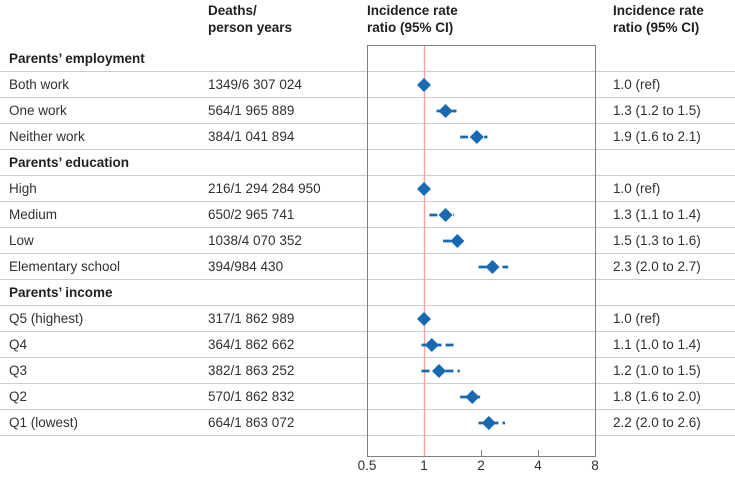 The height and width of the screenshot is (479, 735). I want to click on section-header-row: Parents’ income, so click(367, 293).